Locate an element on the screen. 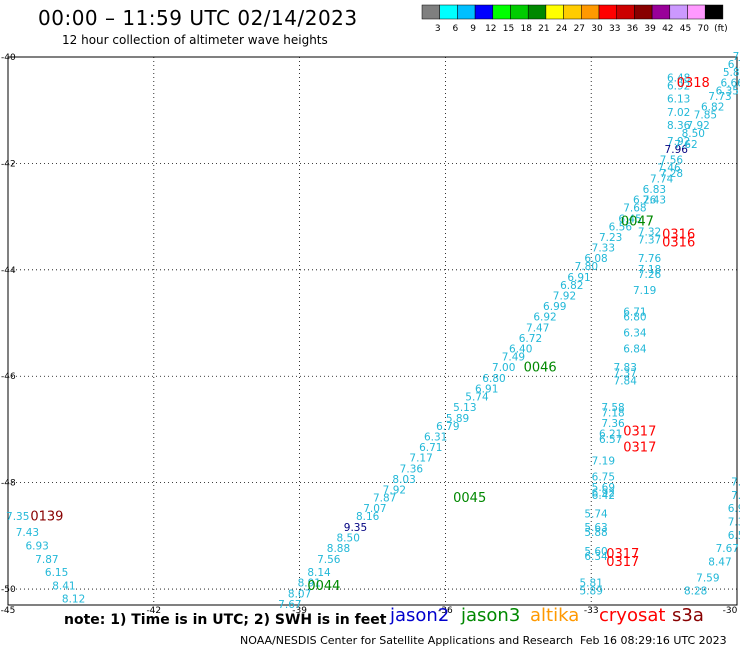 The width and height of the screenshot is (740, 650). swh-value: 6.66 is located at coordinates (730, 84).